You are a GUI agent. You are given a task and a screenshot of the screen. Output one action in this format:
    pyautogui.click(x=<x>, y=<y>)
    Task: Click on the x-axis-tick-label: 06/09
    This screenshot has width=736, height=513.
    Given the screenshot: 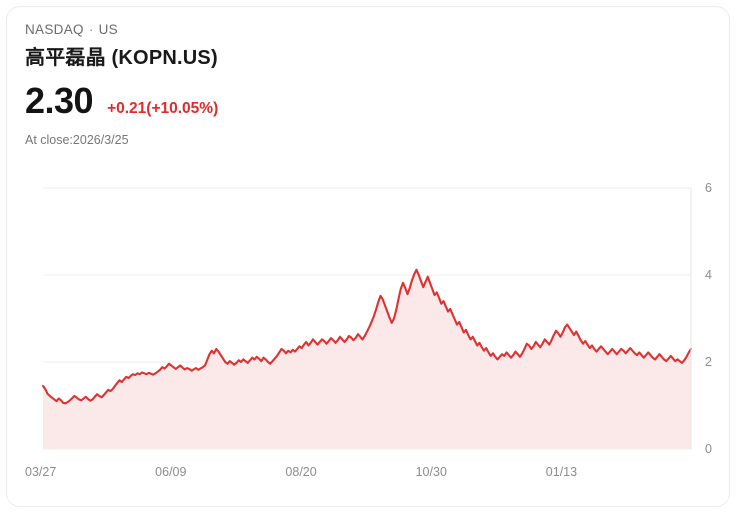 What is the action you would take?
    pyautogui.click(x=171, y=472)
    